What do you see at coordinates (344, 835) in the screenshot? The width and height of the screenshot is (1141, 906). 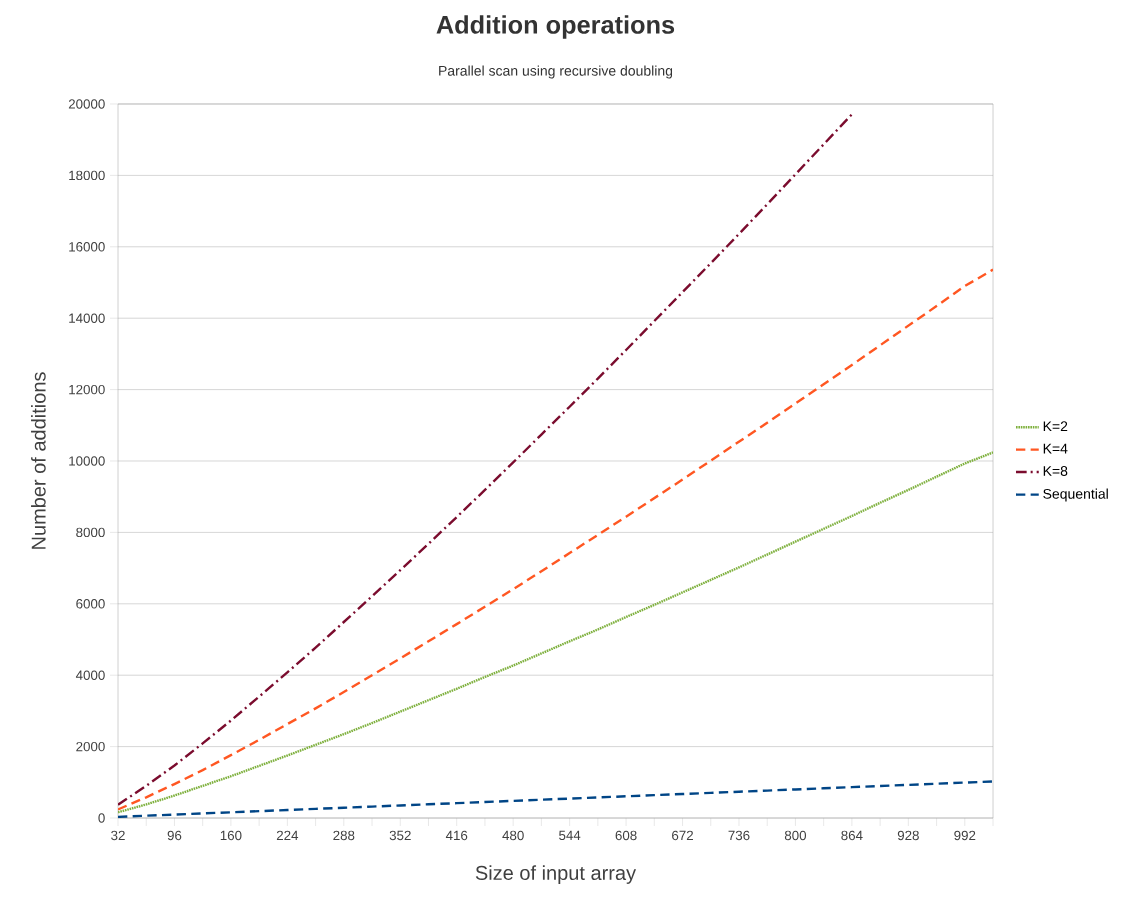 I see `x-tick-label: 288` at bounding box center [344, 835].